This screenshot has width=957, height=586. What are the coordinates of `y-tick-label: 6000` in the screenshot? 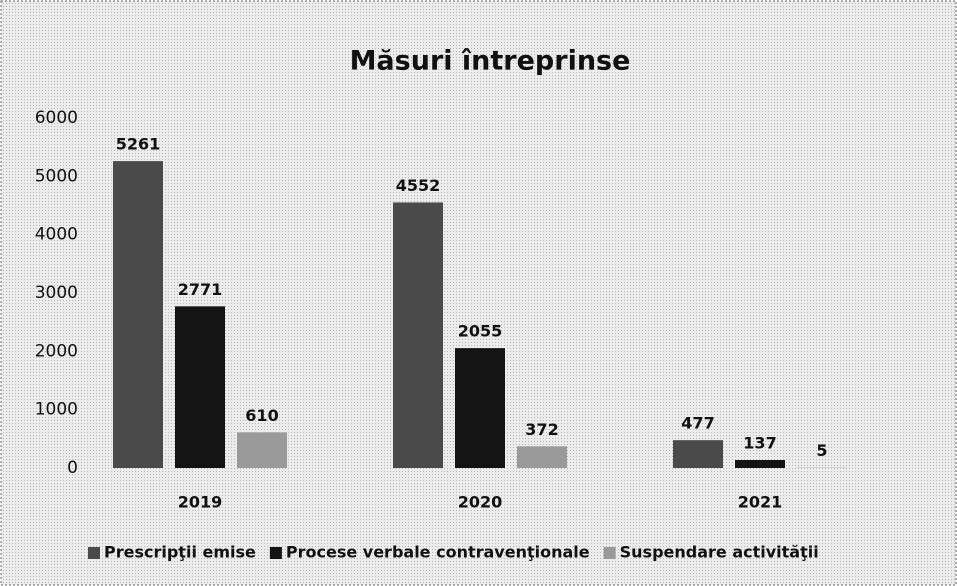 It's located at (56, 118).